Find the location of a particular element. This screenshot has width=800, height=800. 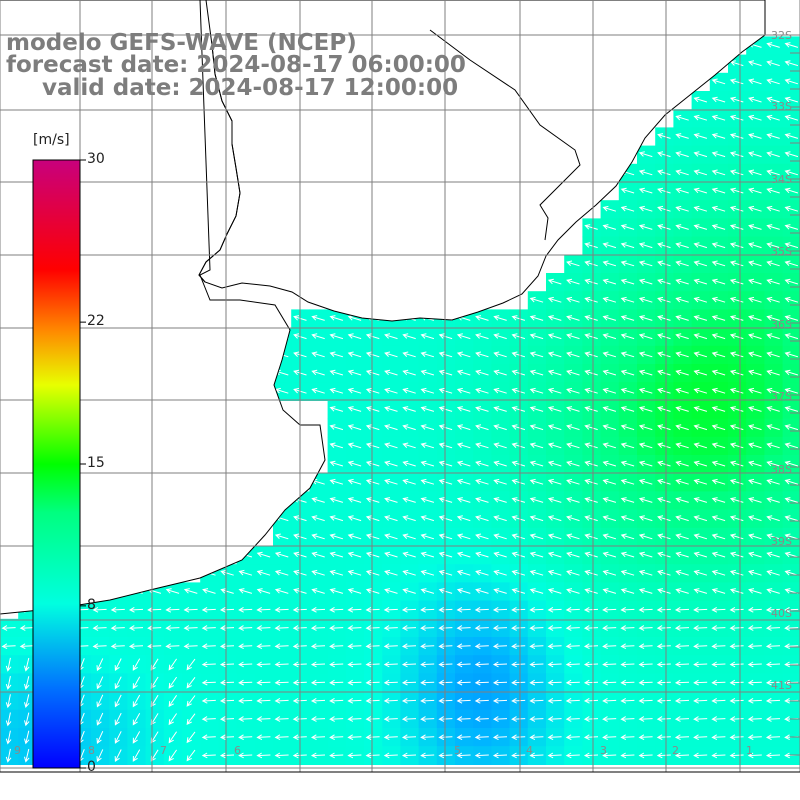

latitude-label: 38S is located at coordinates (781, 469).